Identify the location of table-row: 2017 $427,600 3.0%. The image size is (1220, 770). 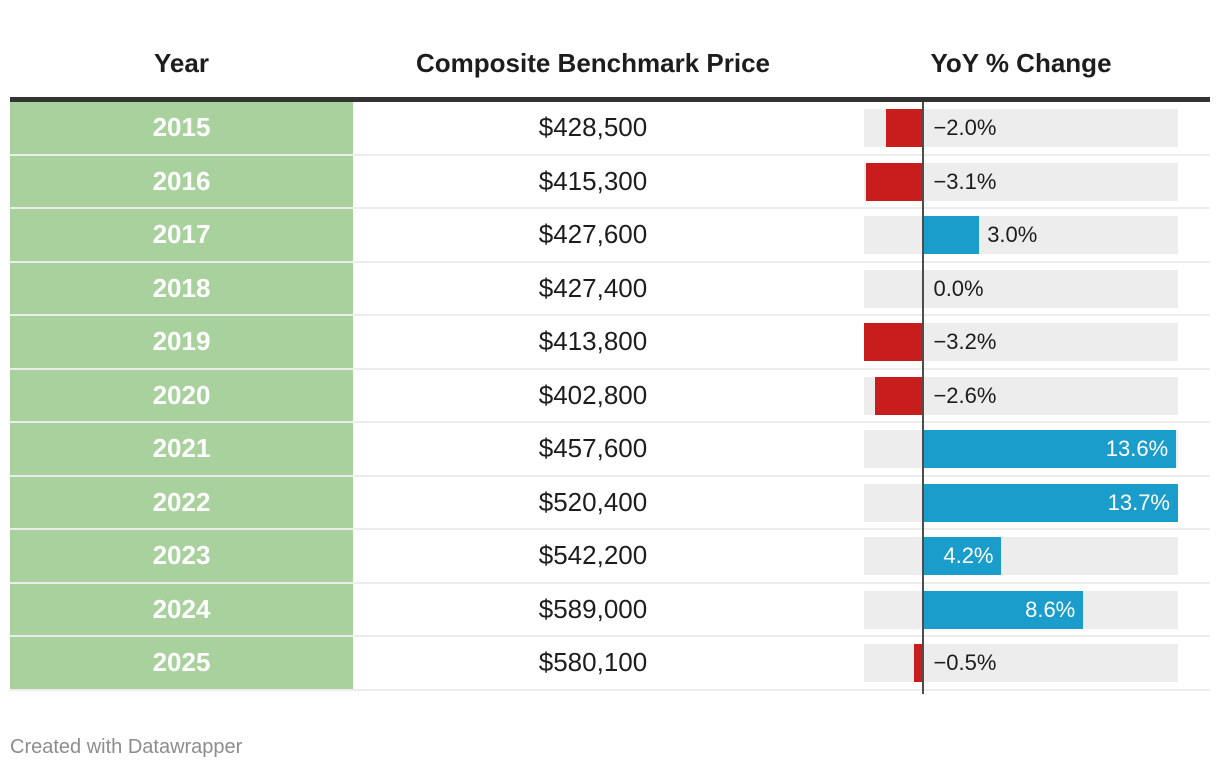
(610, 236).